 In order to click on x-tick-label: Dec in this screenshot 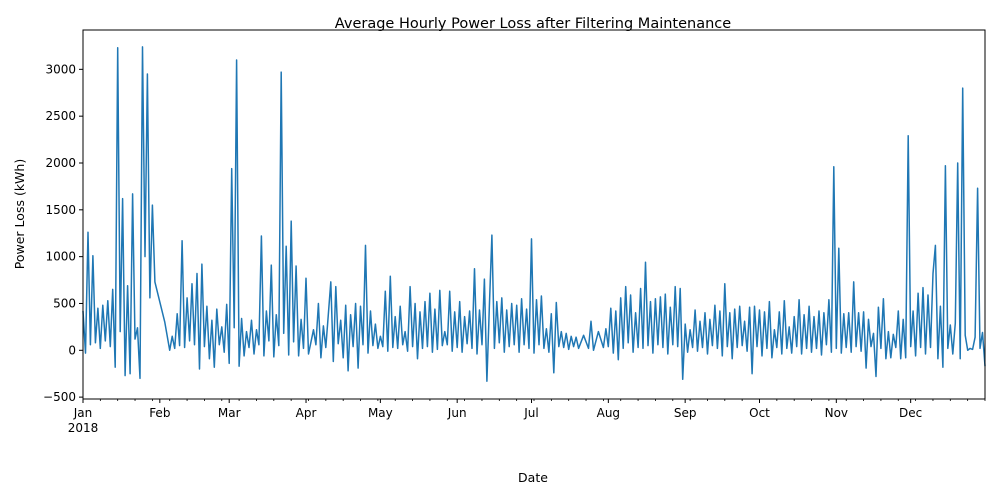, I will do `click(910, 413)`.